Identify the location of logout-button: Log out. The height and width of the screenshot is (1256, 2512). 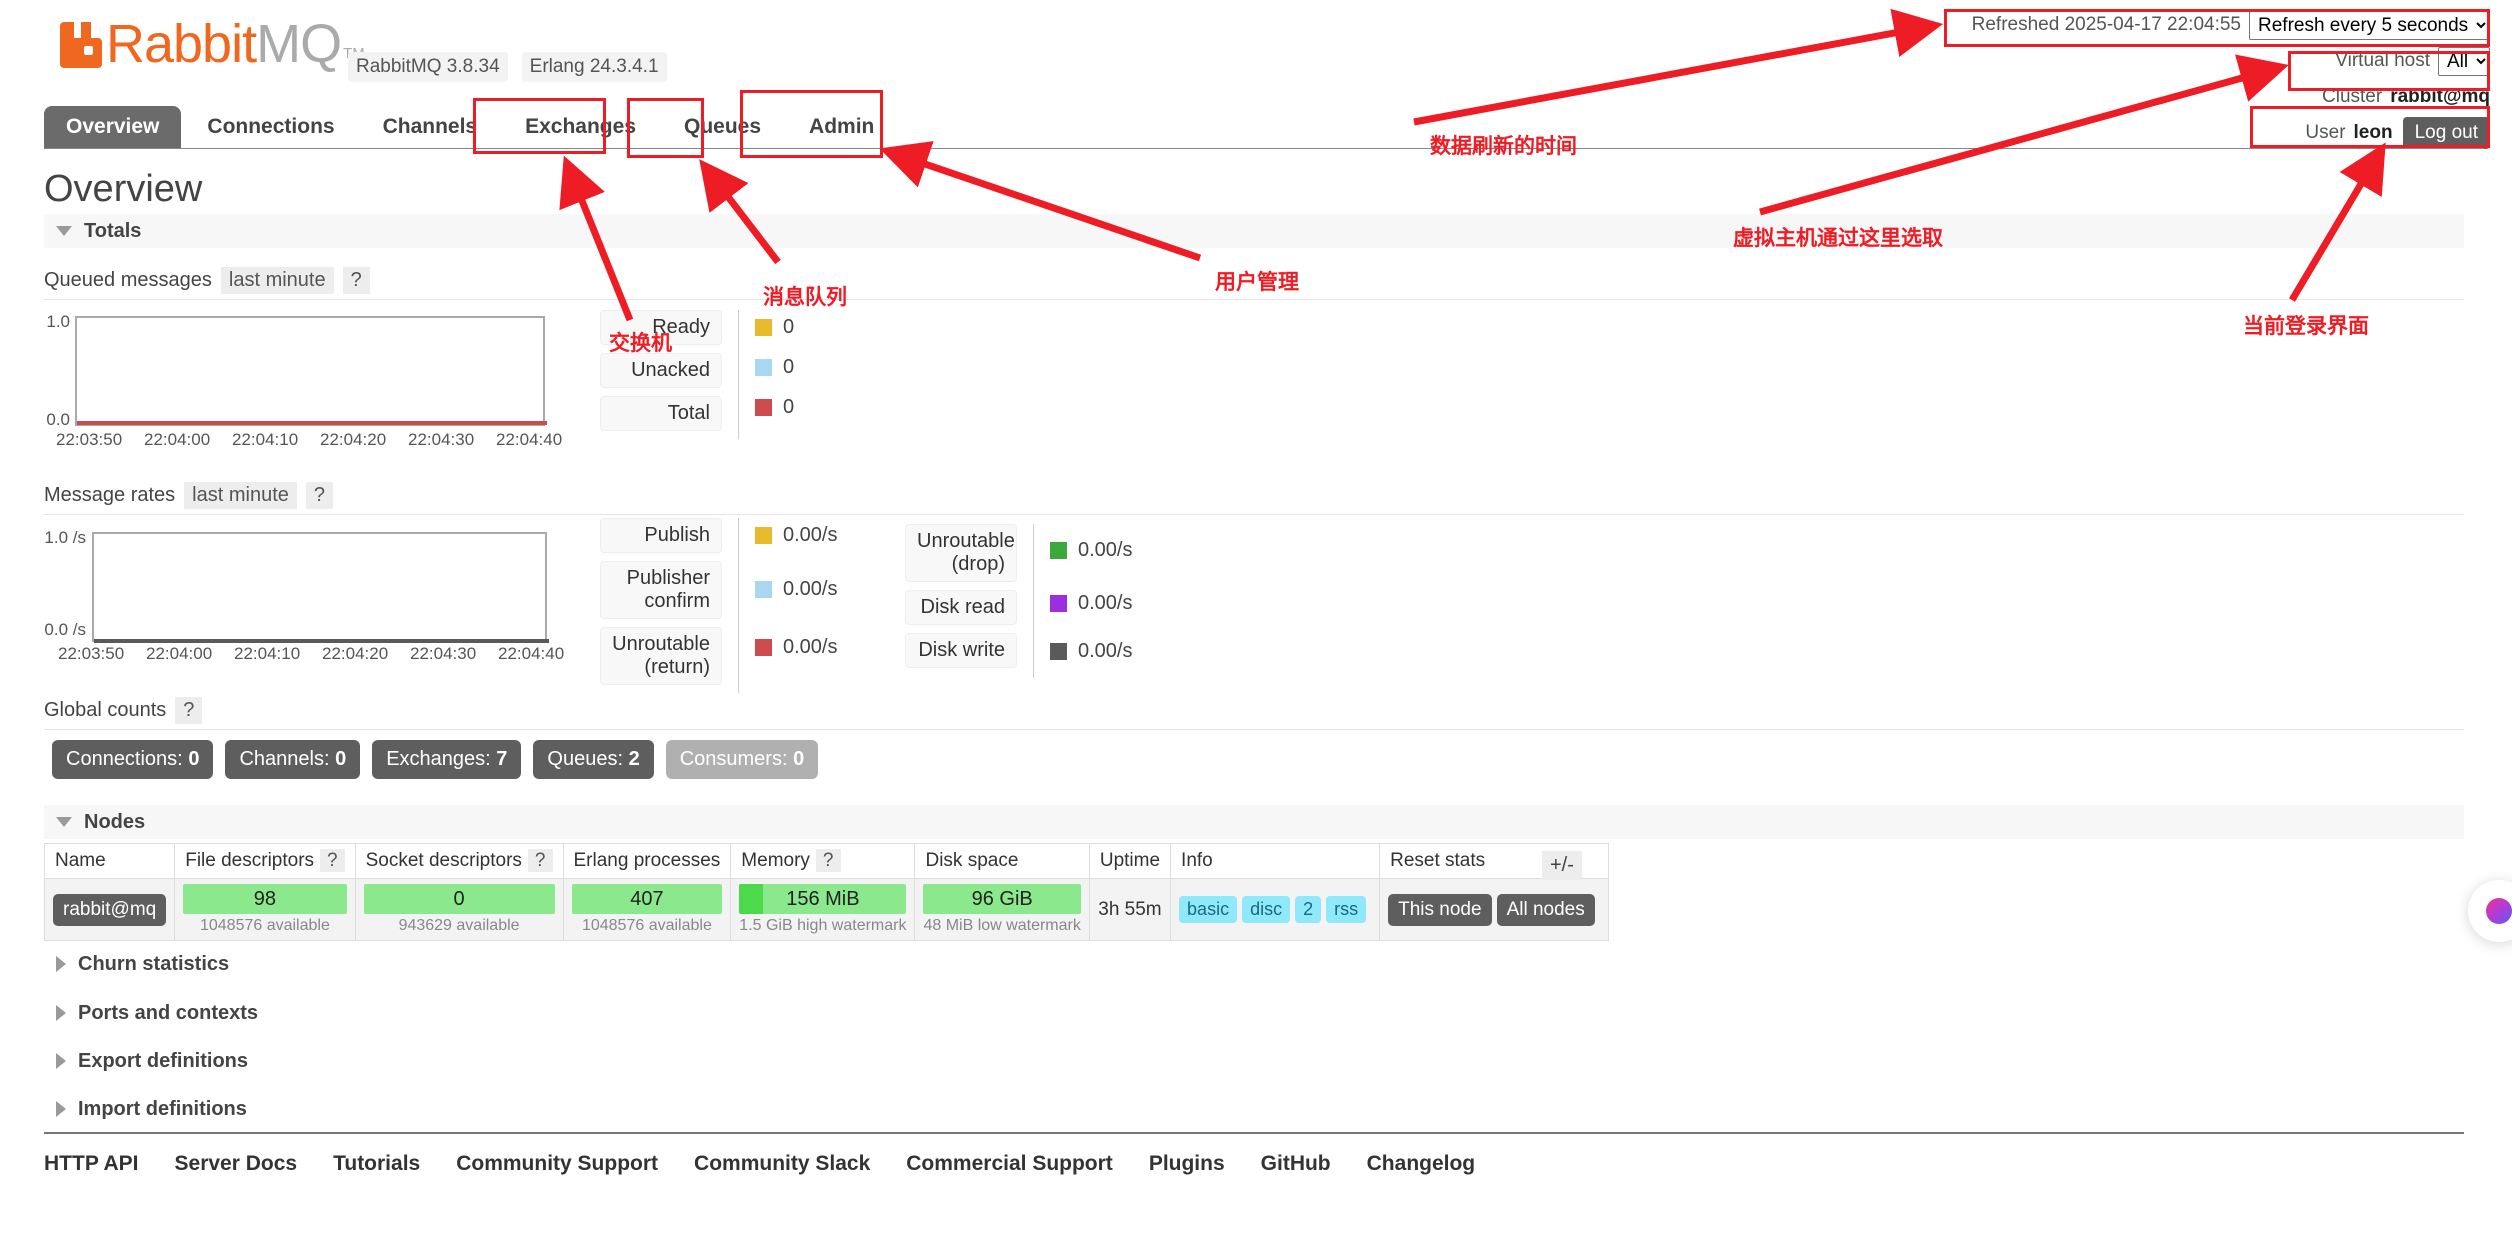
(2446, 133).